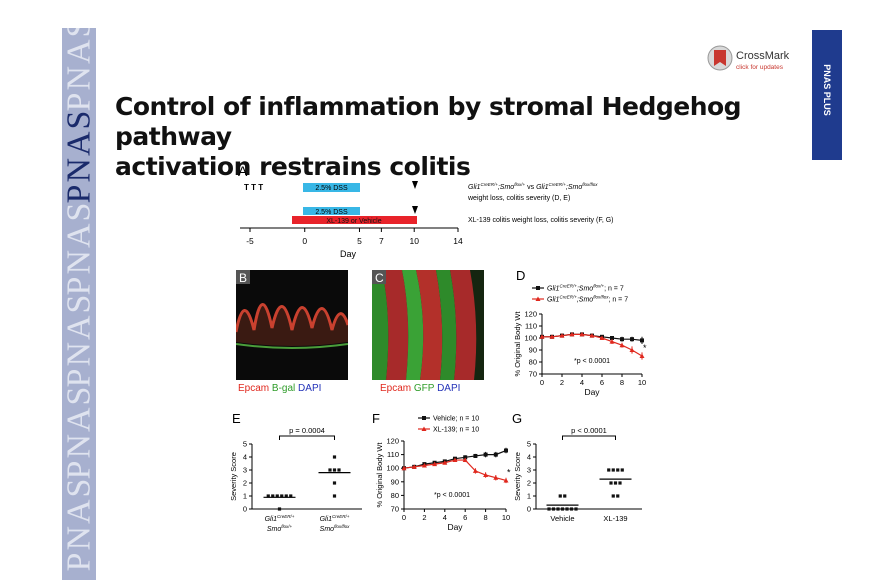  What do you see at coordinates (517, 418) in the screenshot?
I see `panel-g-label: G` at bounding box center [517, 418].